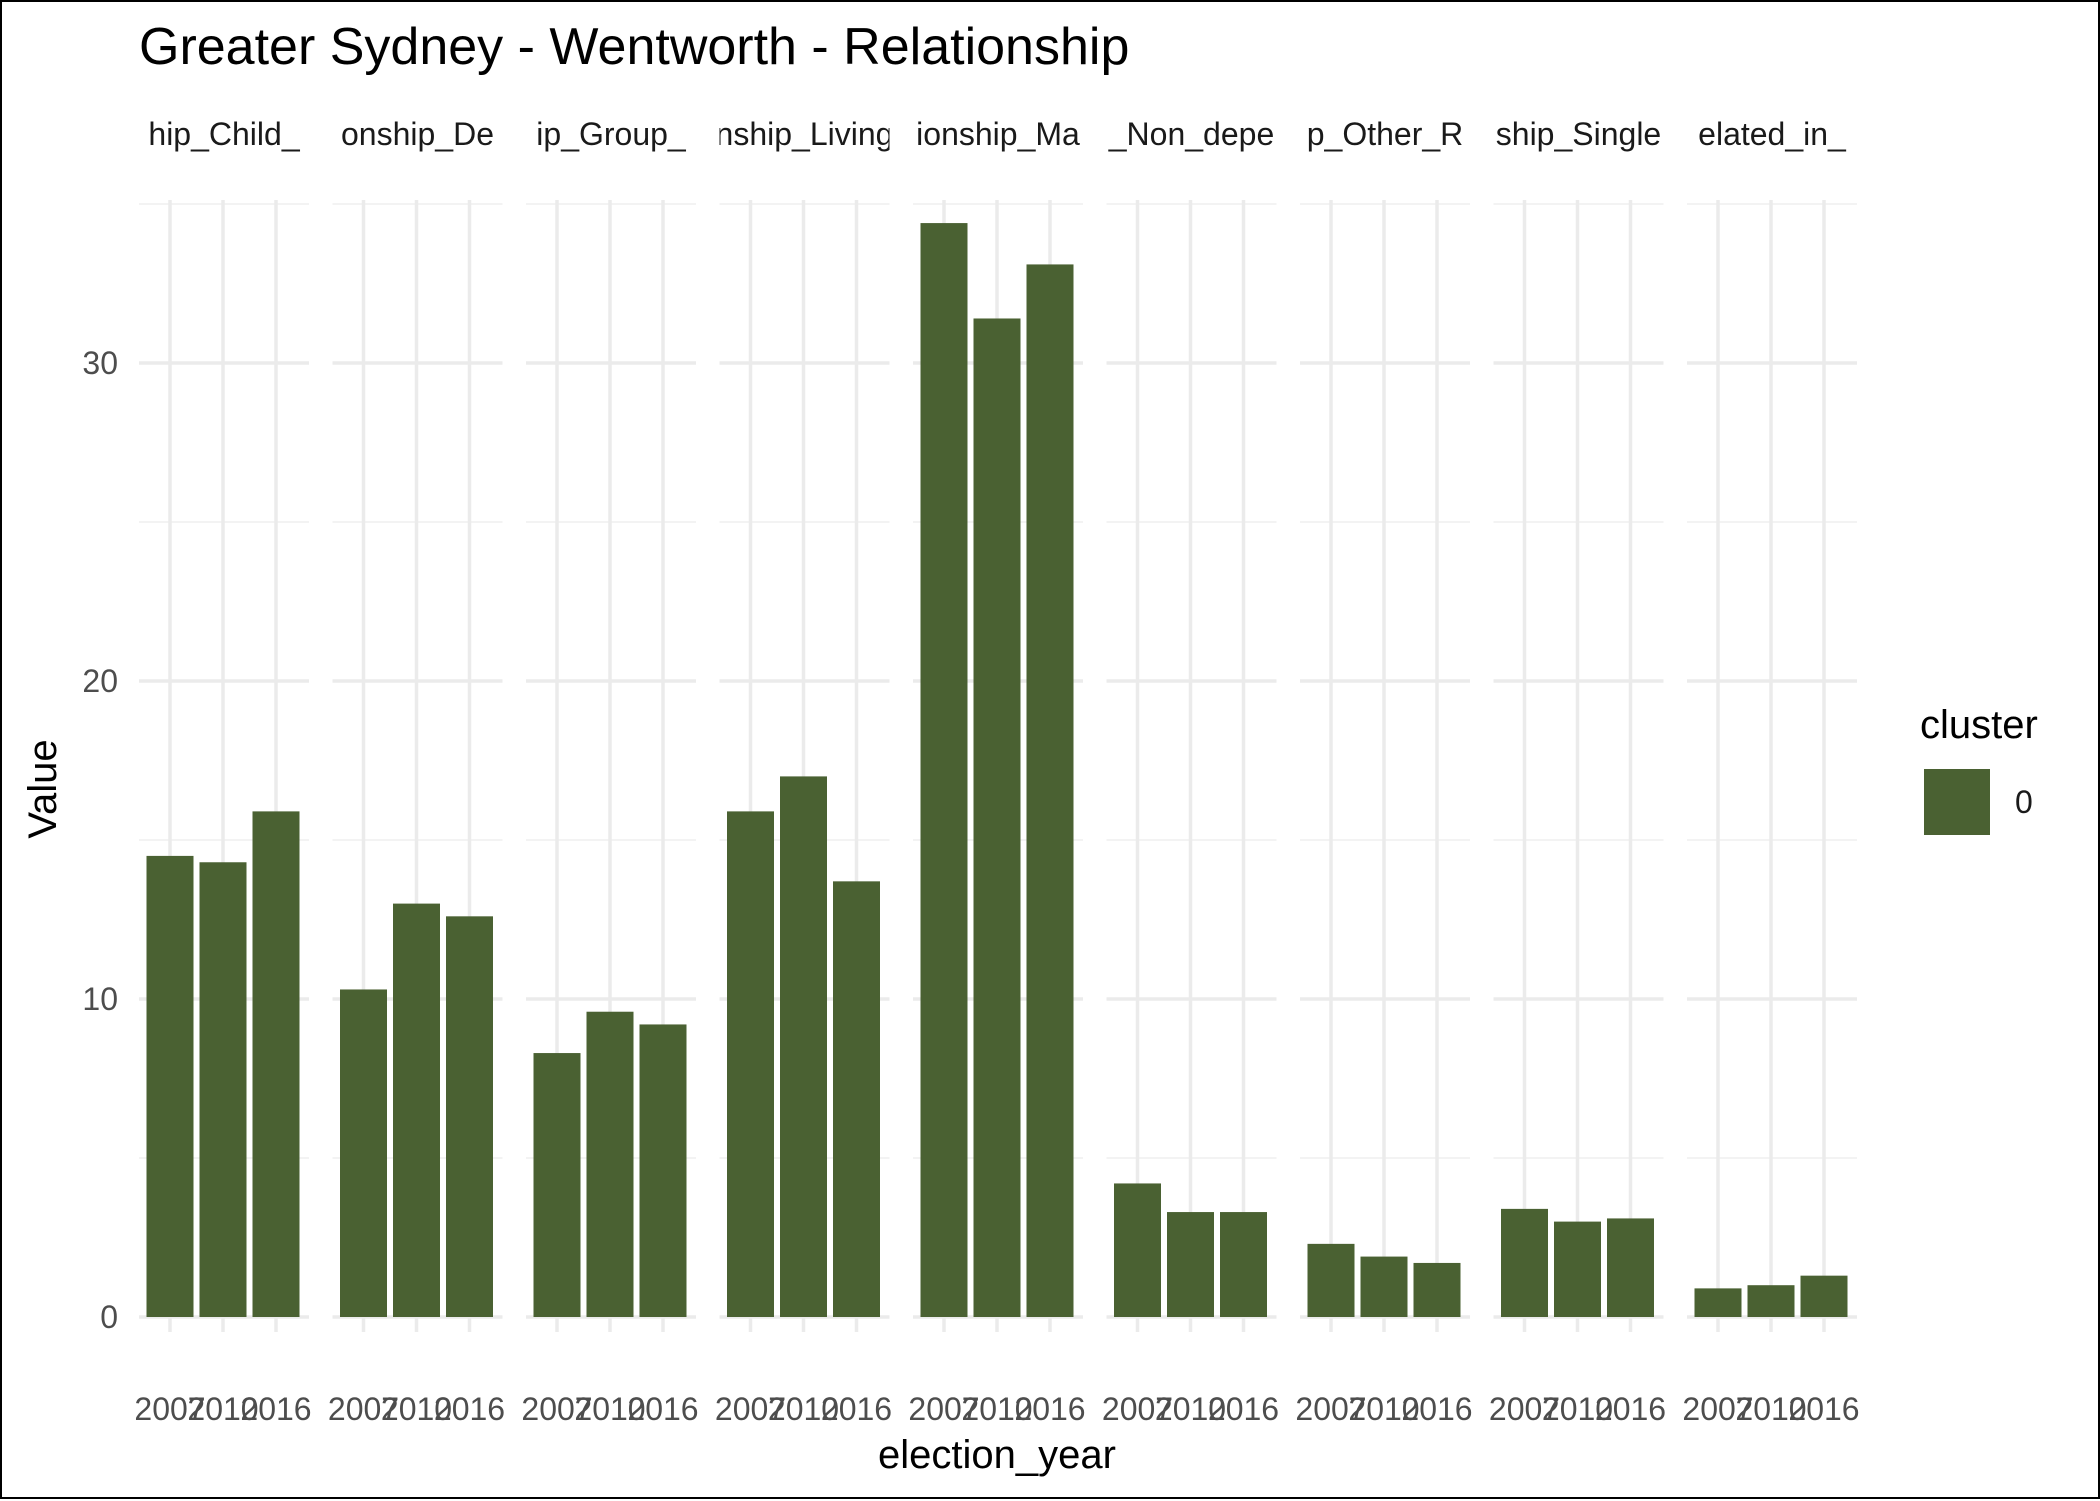  I want to click on facet-strip-label: ionship_Ma, so click(998, 134).